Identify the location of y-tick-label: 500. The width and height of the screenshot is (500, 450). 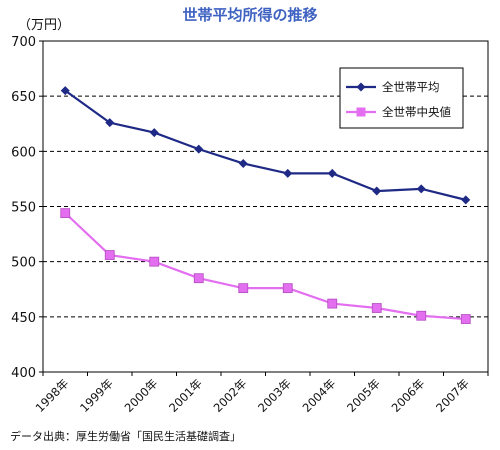
(23, 263).